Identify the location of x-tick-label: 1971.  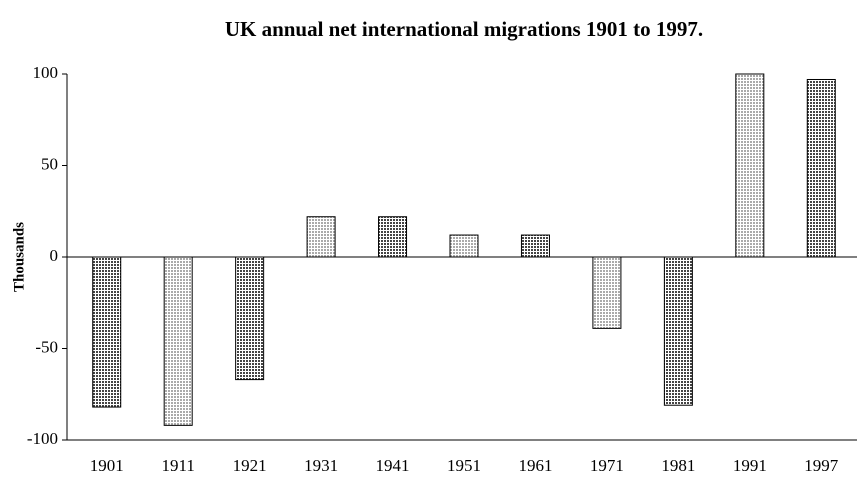
(607, 465).